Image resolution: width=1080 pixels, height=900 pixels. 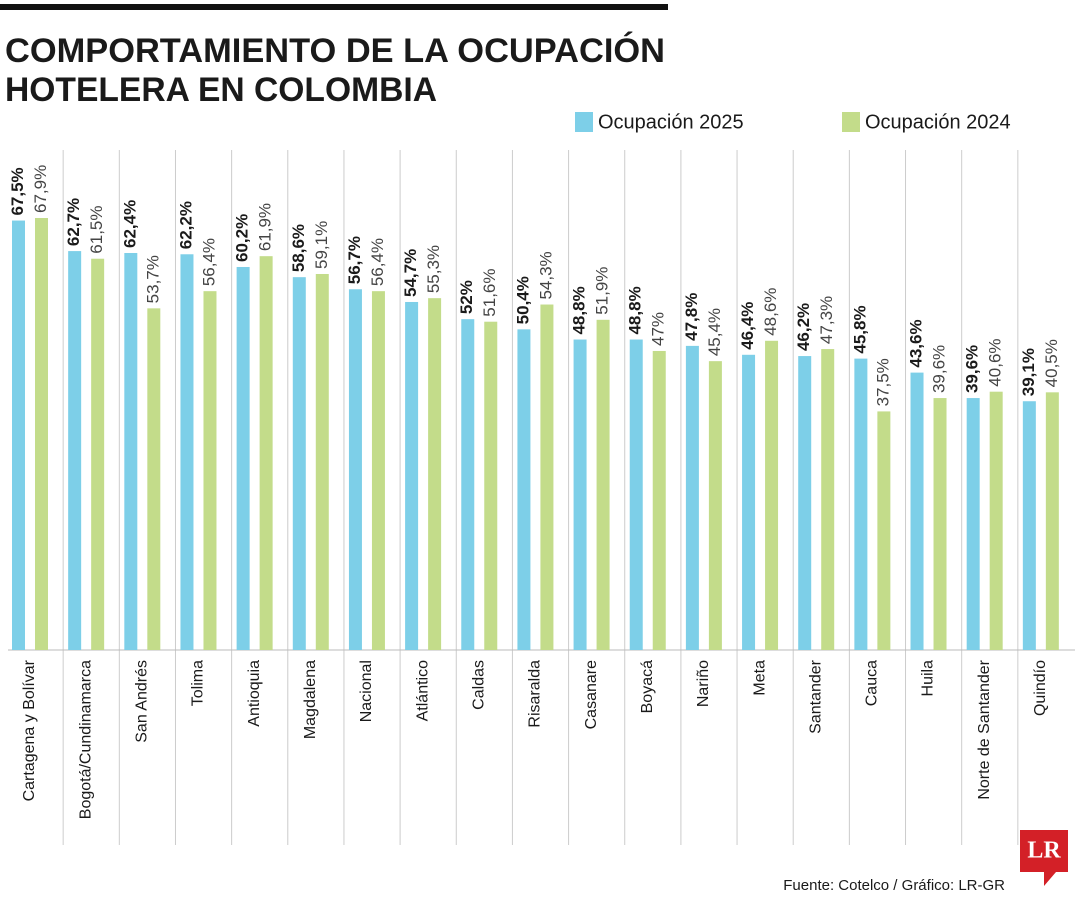 I want to click on logo-badge, so click(x=1044, y=858).